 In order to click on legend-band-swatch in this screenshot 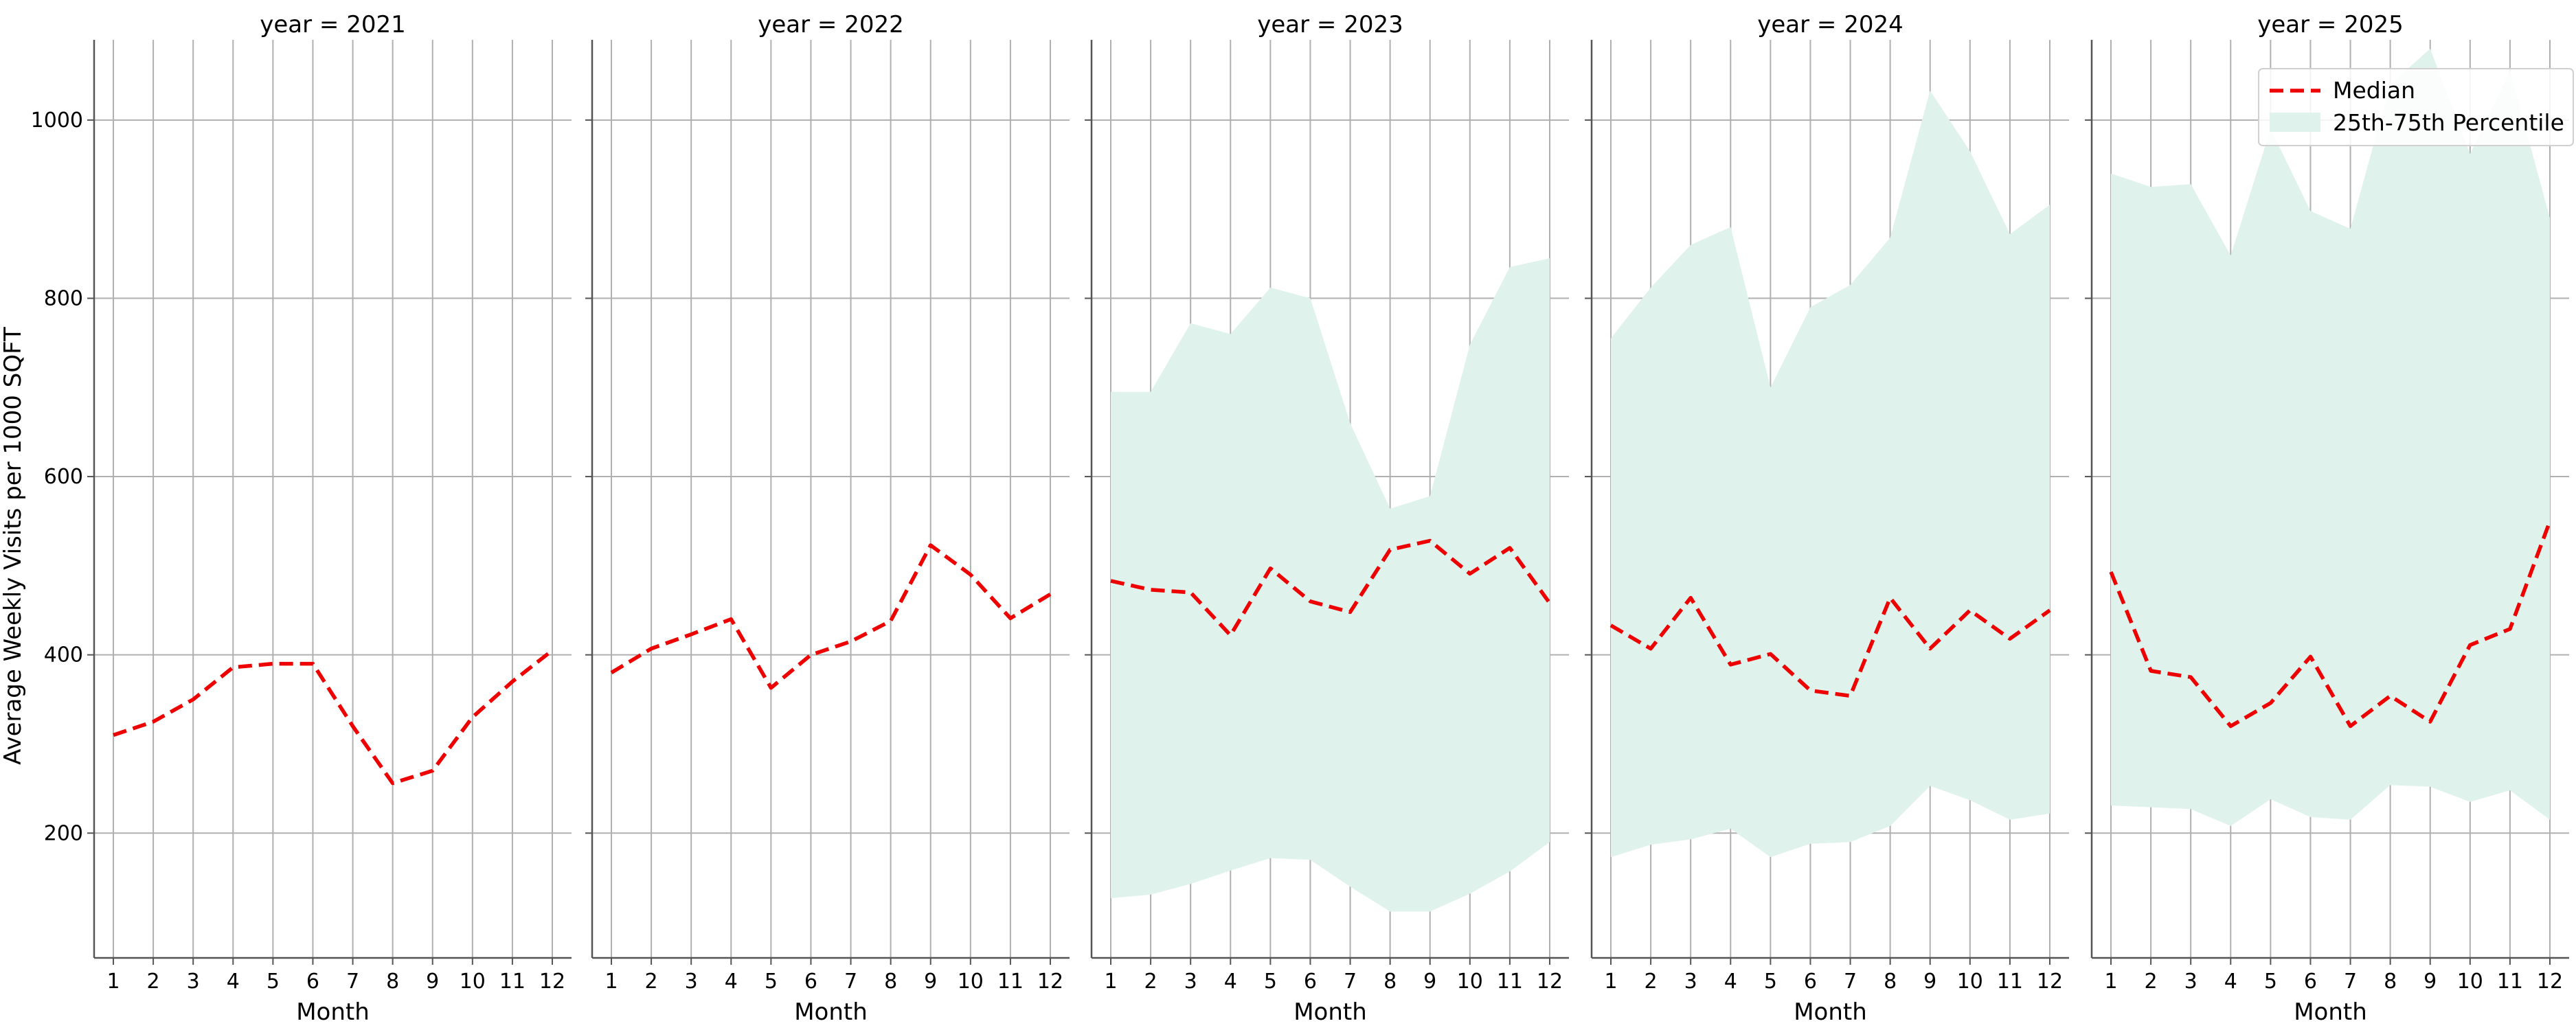, I will do `click(2295, 122)`.